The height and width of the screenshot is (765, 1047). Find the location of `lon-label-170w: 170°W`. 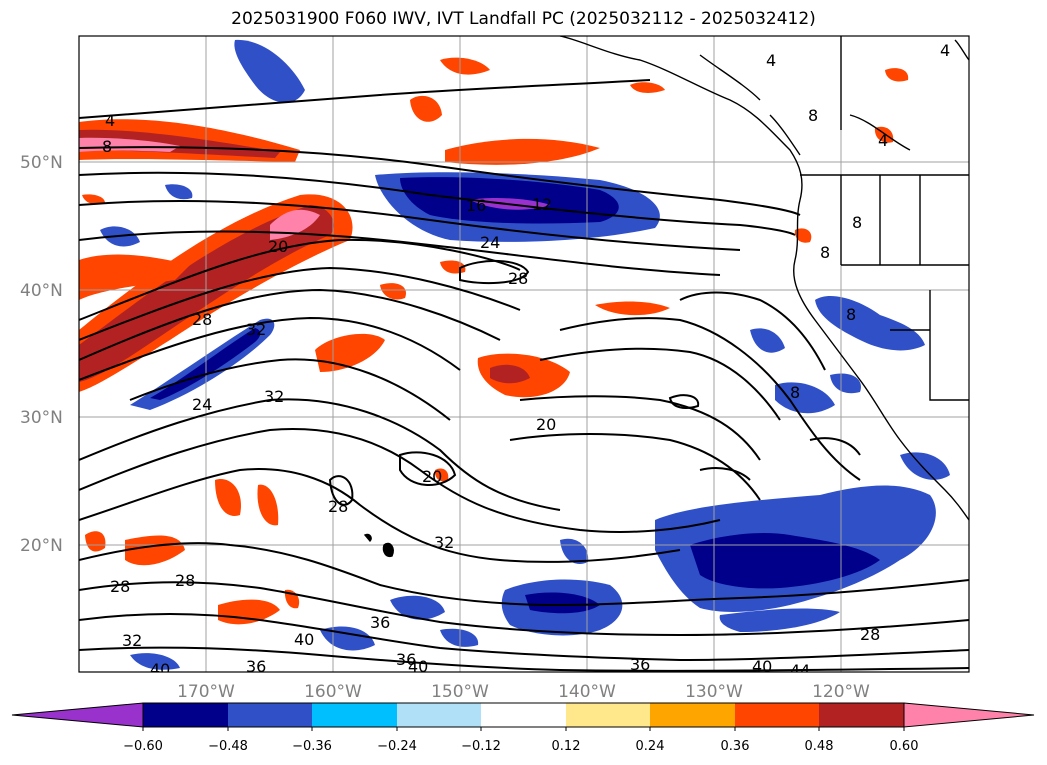

lon-label-170w: 170°W is located at coordinates (206, 692).